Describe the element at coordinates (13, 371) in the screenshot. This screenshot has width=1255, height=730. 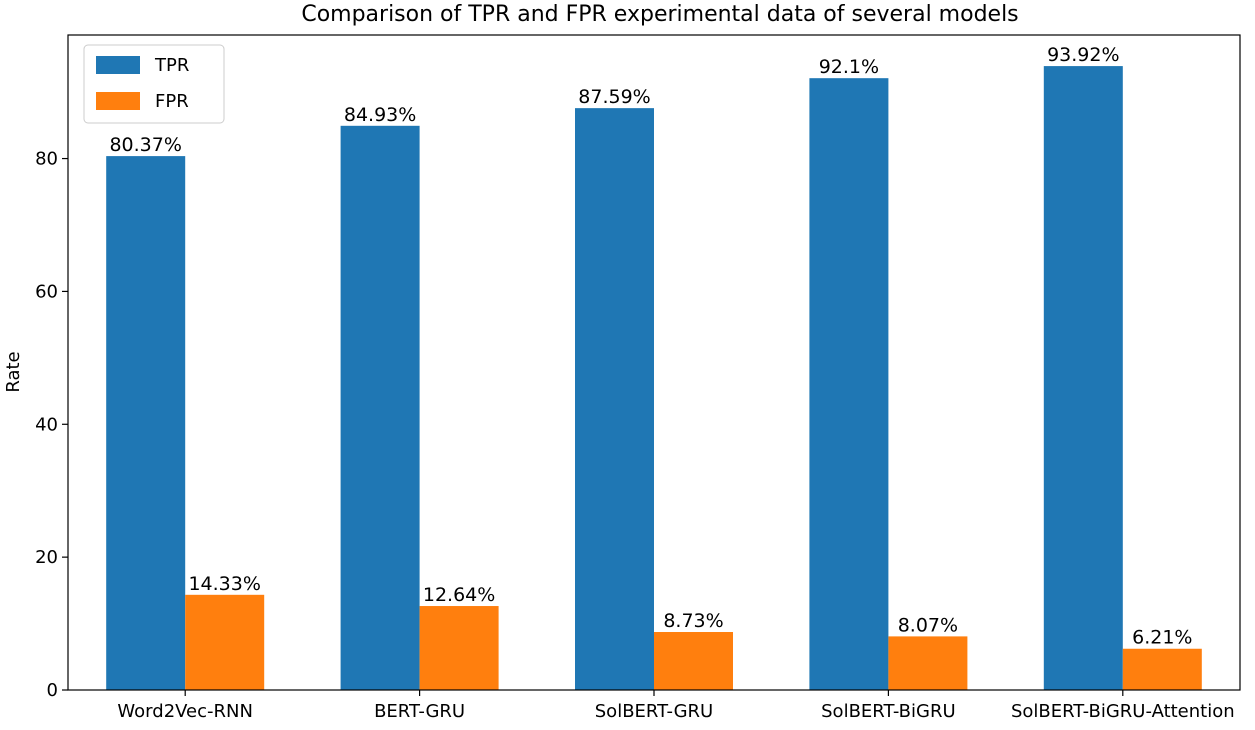
I see `y-axis-label: Rate` at that location.